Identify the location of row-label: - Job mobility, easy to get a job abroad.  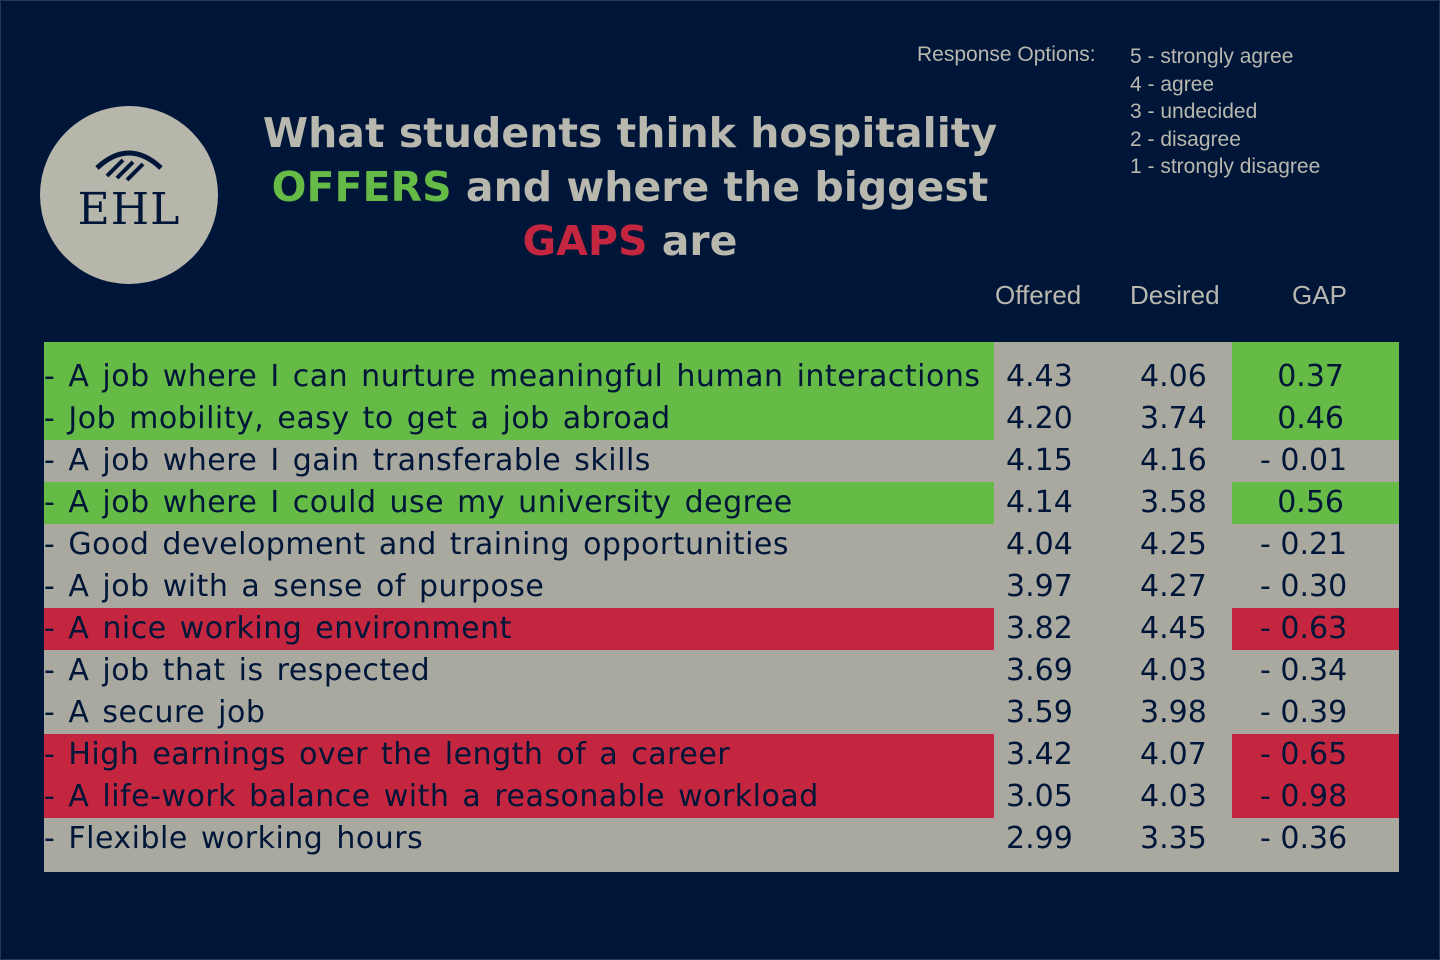
(357, 418).